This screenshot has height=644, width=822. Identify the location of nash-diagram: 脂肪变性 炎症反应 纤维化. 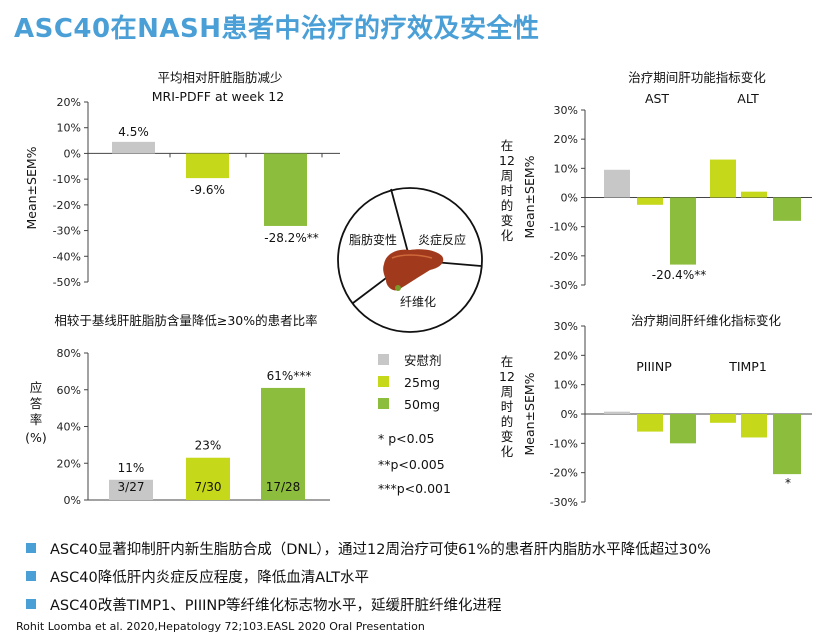
(410, 260).